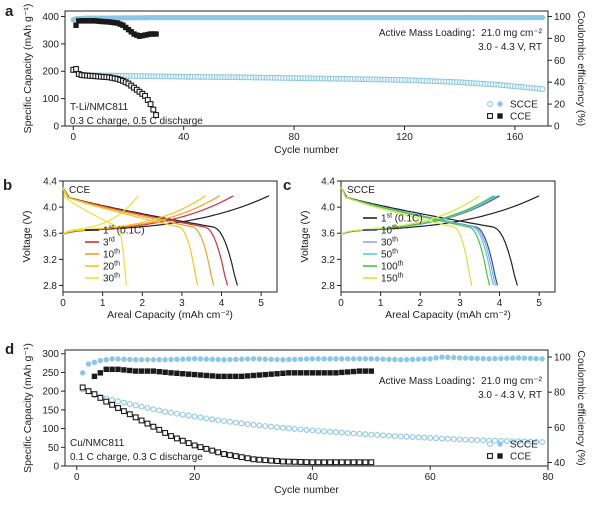  Describe the element at coordinates (109, 243) in the screenshot. I see `legend-label: 3rd` at that location.